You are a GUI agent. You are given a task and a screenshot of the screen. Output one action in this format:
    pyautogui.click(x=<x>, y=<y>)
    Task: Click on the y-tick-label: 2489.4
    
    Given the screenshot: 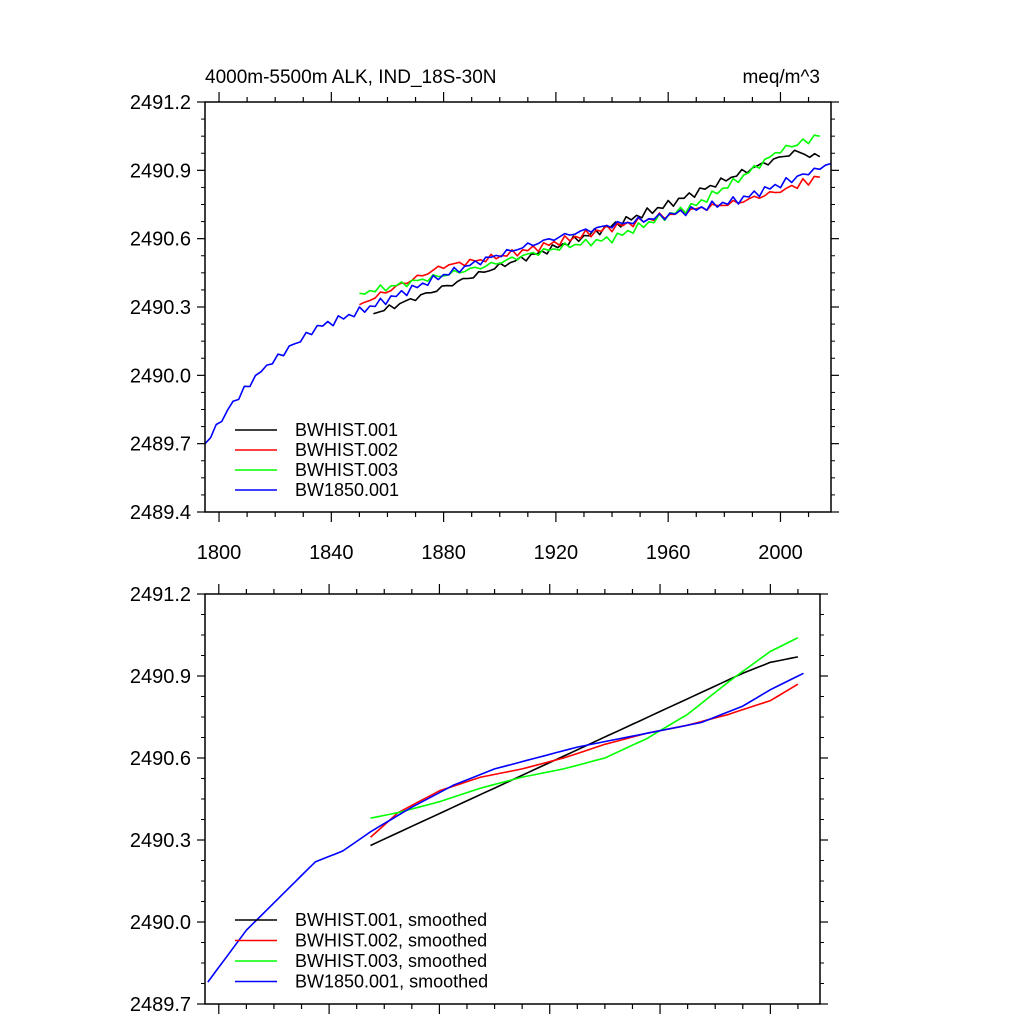 What is the action you would take?
    pyautogui.click(x=160, y=513)
    